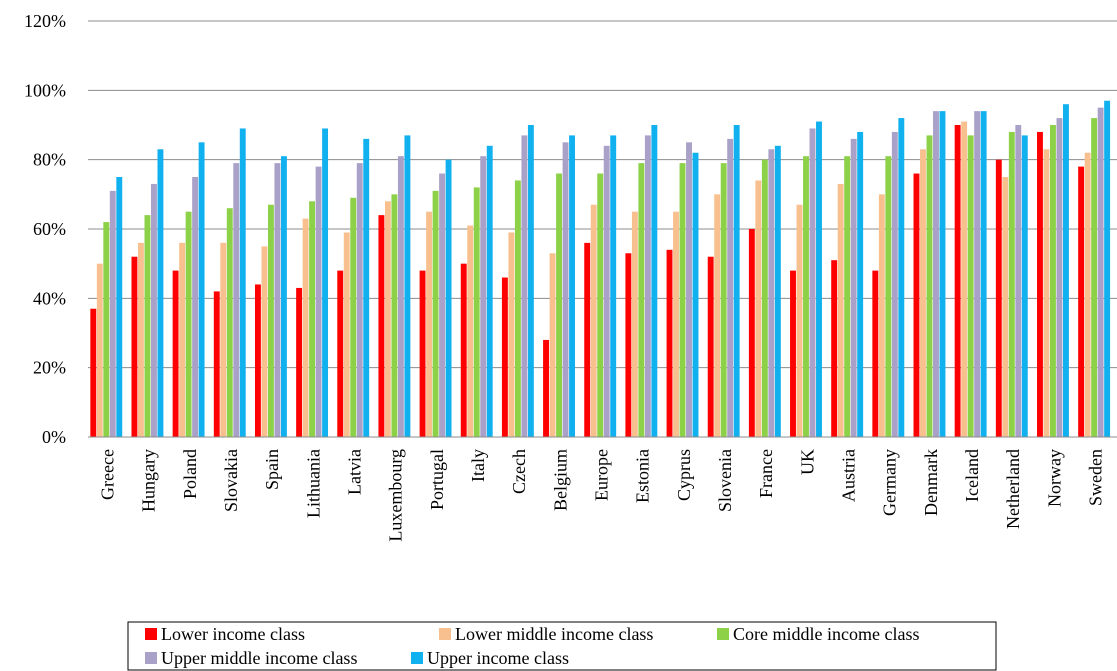 This screenshot has width=1117, height=671. I want to click on x-category-label: Portugal, so click(437, 479).